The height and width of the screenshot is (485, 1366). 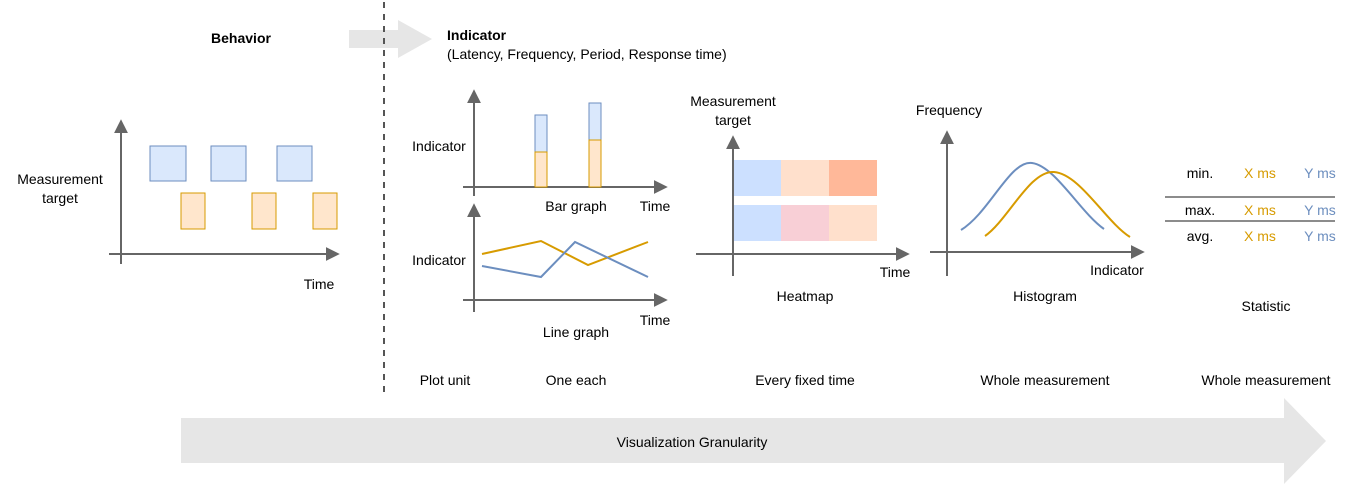 What do you see at coordinates (1200, 173) in the screenshot?
I see `statistic-row-label: min.` at bounding box center [1200, 173].